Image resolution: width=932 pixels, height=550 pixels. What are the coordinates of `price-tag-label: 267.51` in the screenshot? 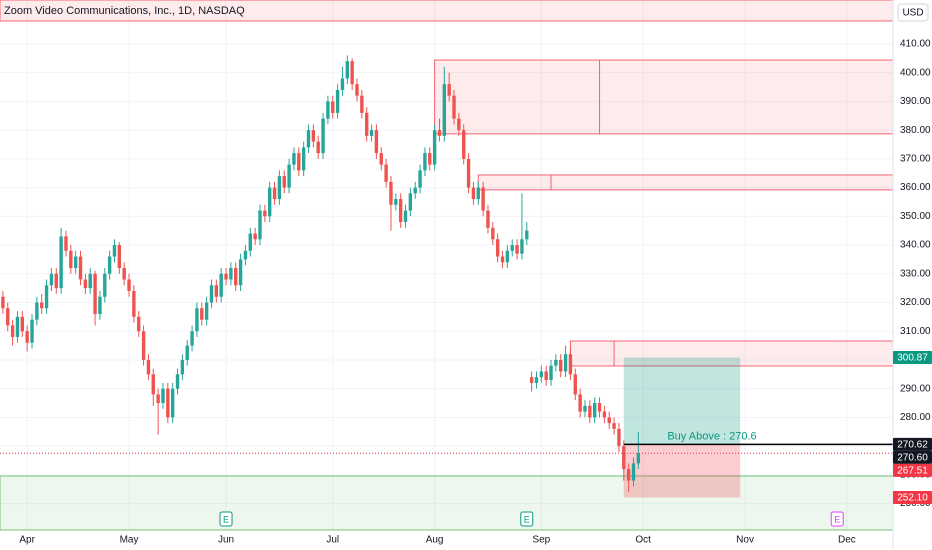 It's located at (912, 470).